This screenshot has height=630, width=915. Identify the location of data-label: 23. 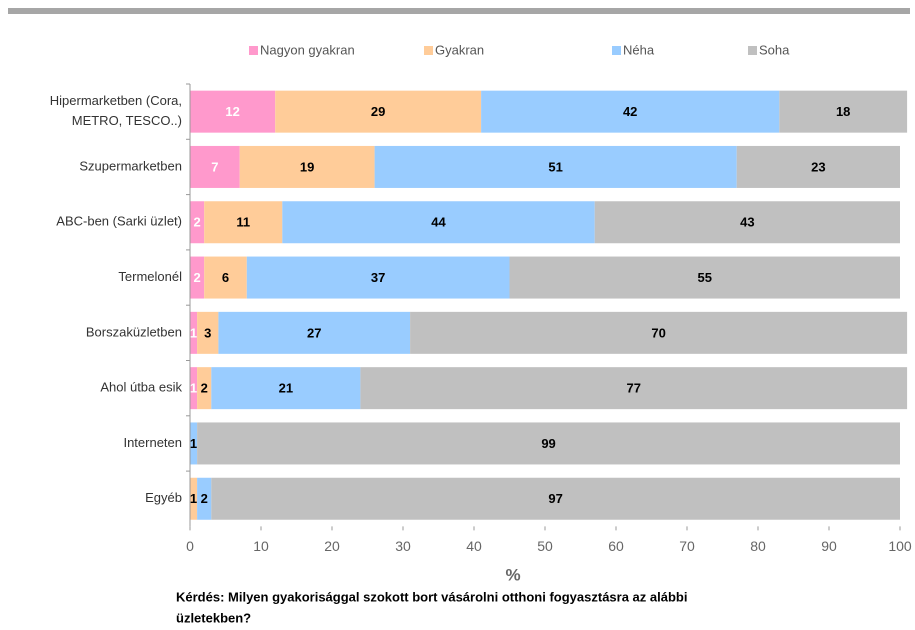
(818, 166).